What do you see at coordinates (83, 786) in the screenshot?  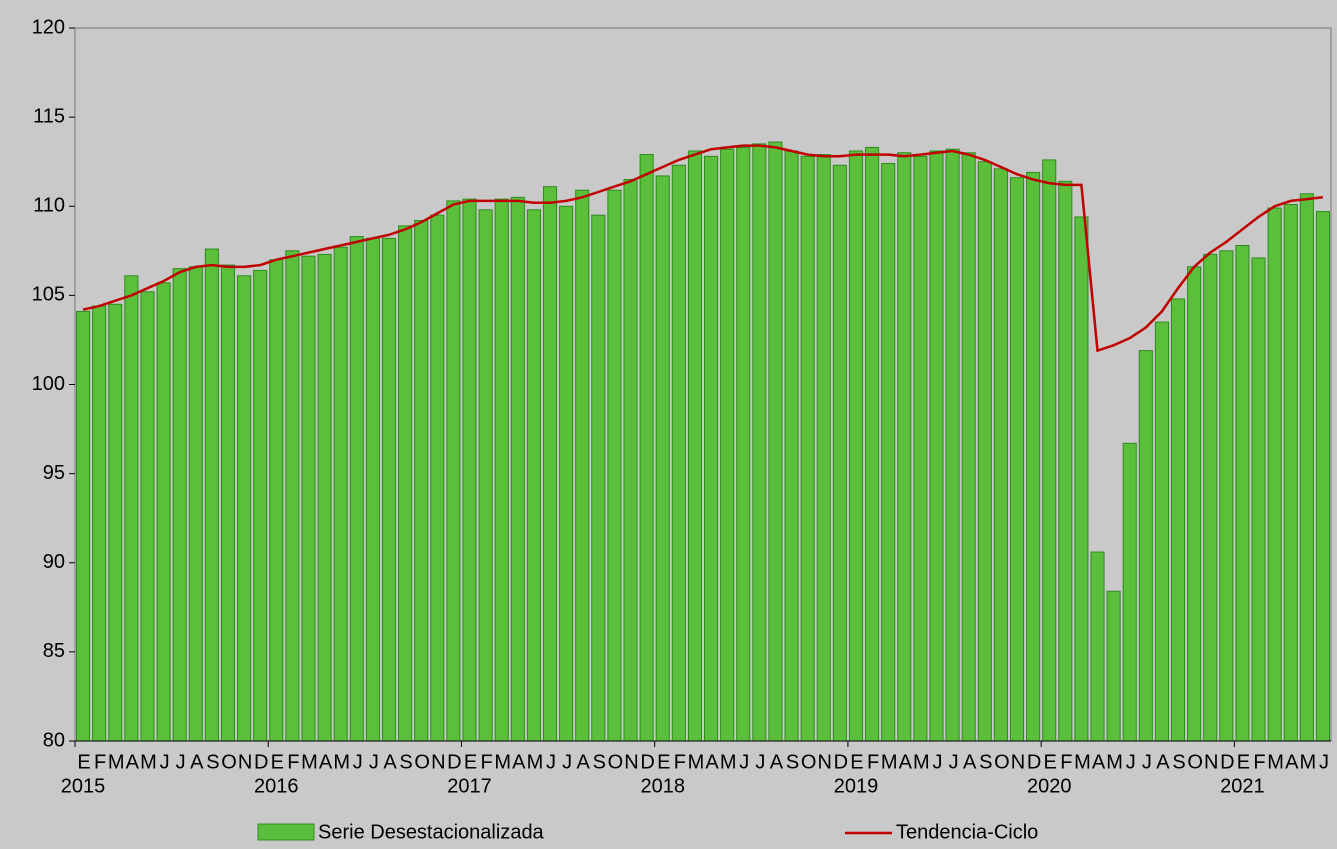 I see `year-label: 2015` at bounding box center [83, 786].